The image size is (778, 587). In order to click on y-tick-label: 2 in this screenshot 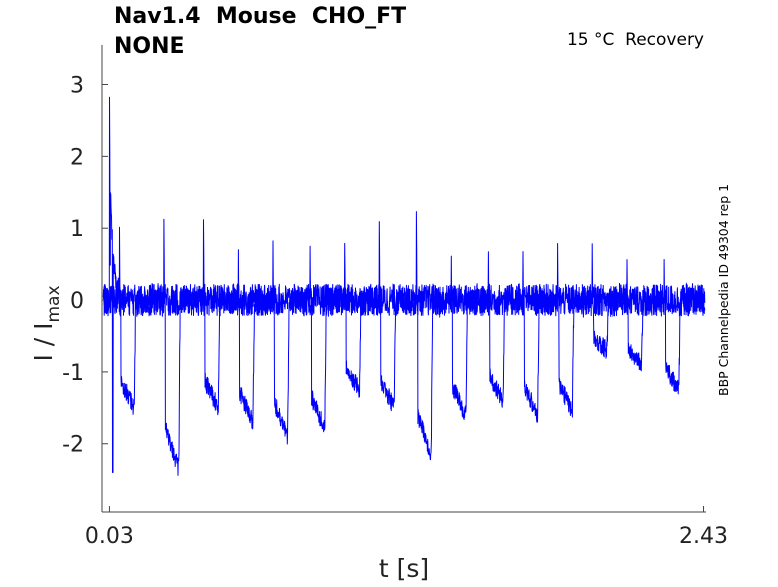, I will do `click(77, 157)`.